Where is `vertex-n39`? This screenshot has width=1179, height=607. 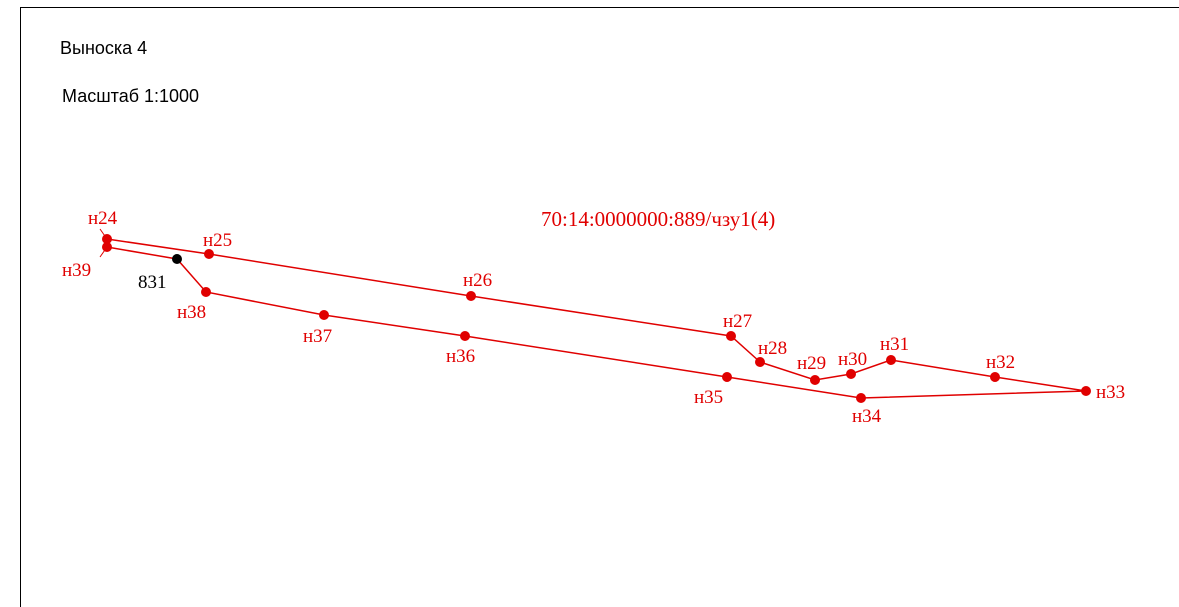 vertex-n39 is located at coordinates (107, 247).